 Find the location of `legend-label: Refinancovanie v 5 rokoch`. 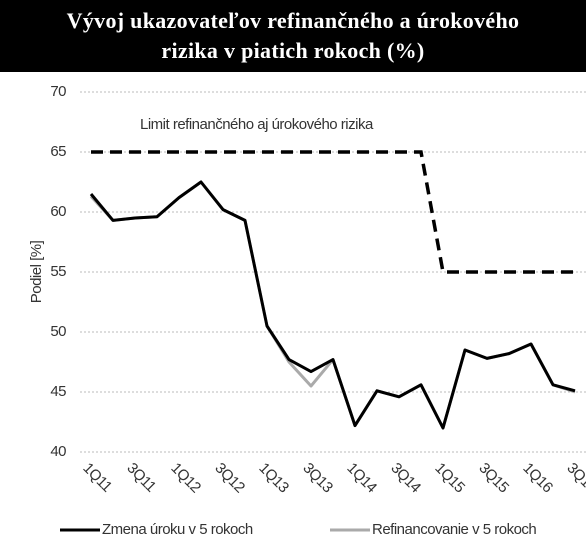

legend-label: Refinancovanie v 5 rokoch is located at coordinates (454, 529).